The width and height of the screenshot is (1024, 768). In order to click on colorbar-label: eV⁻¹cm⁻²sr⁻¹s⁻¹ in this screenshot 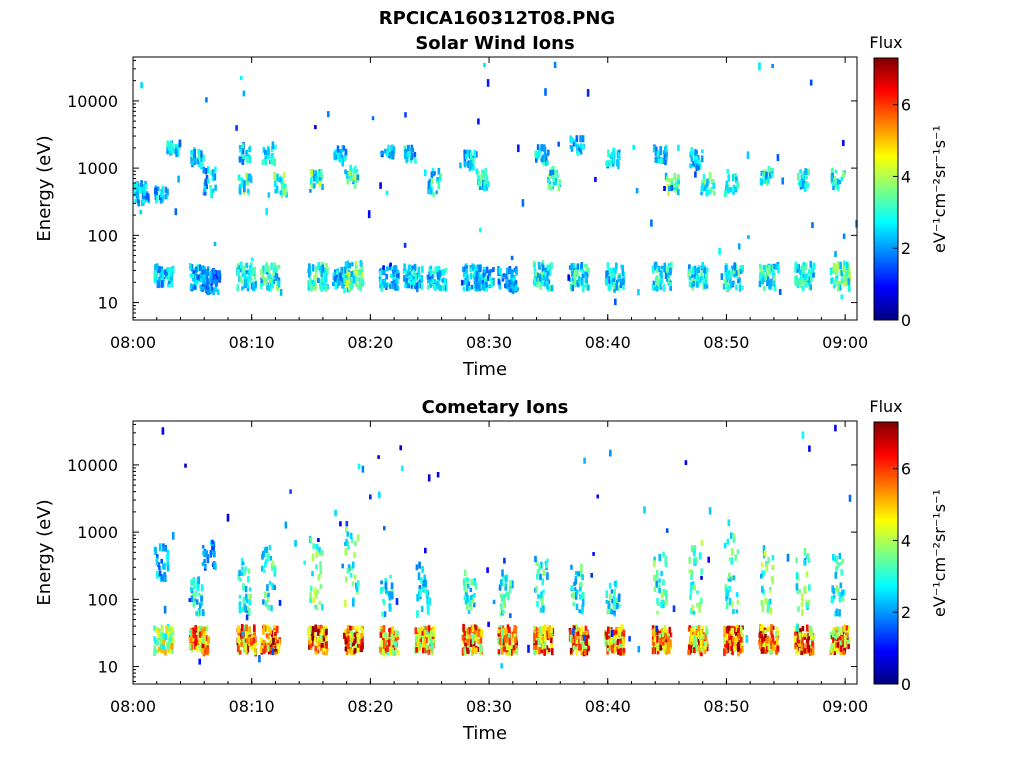, I will do `click(939, 553)`.